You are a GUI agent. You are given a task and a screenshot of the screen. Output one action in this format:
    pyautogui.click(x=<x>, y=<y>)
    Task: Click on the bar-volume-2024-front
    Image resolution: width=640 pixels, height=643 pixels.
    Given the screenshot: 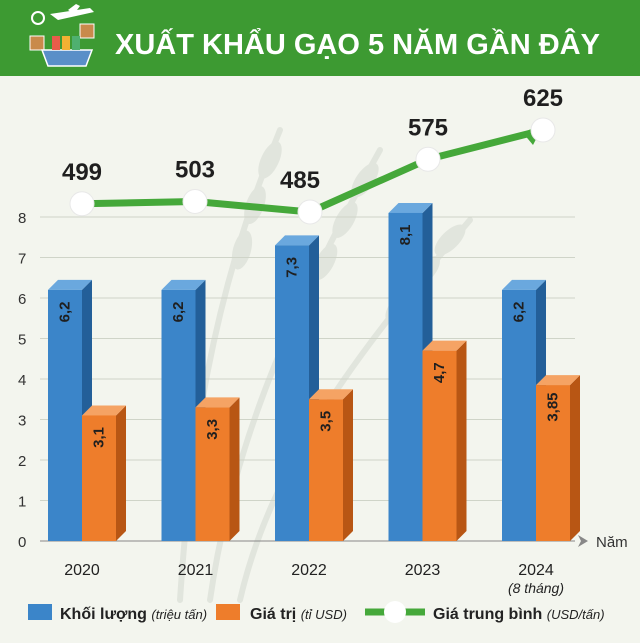 What is the action you would take?
    pyautogui.click(x=519, y=415)
    